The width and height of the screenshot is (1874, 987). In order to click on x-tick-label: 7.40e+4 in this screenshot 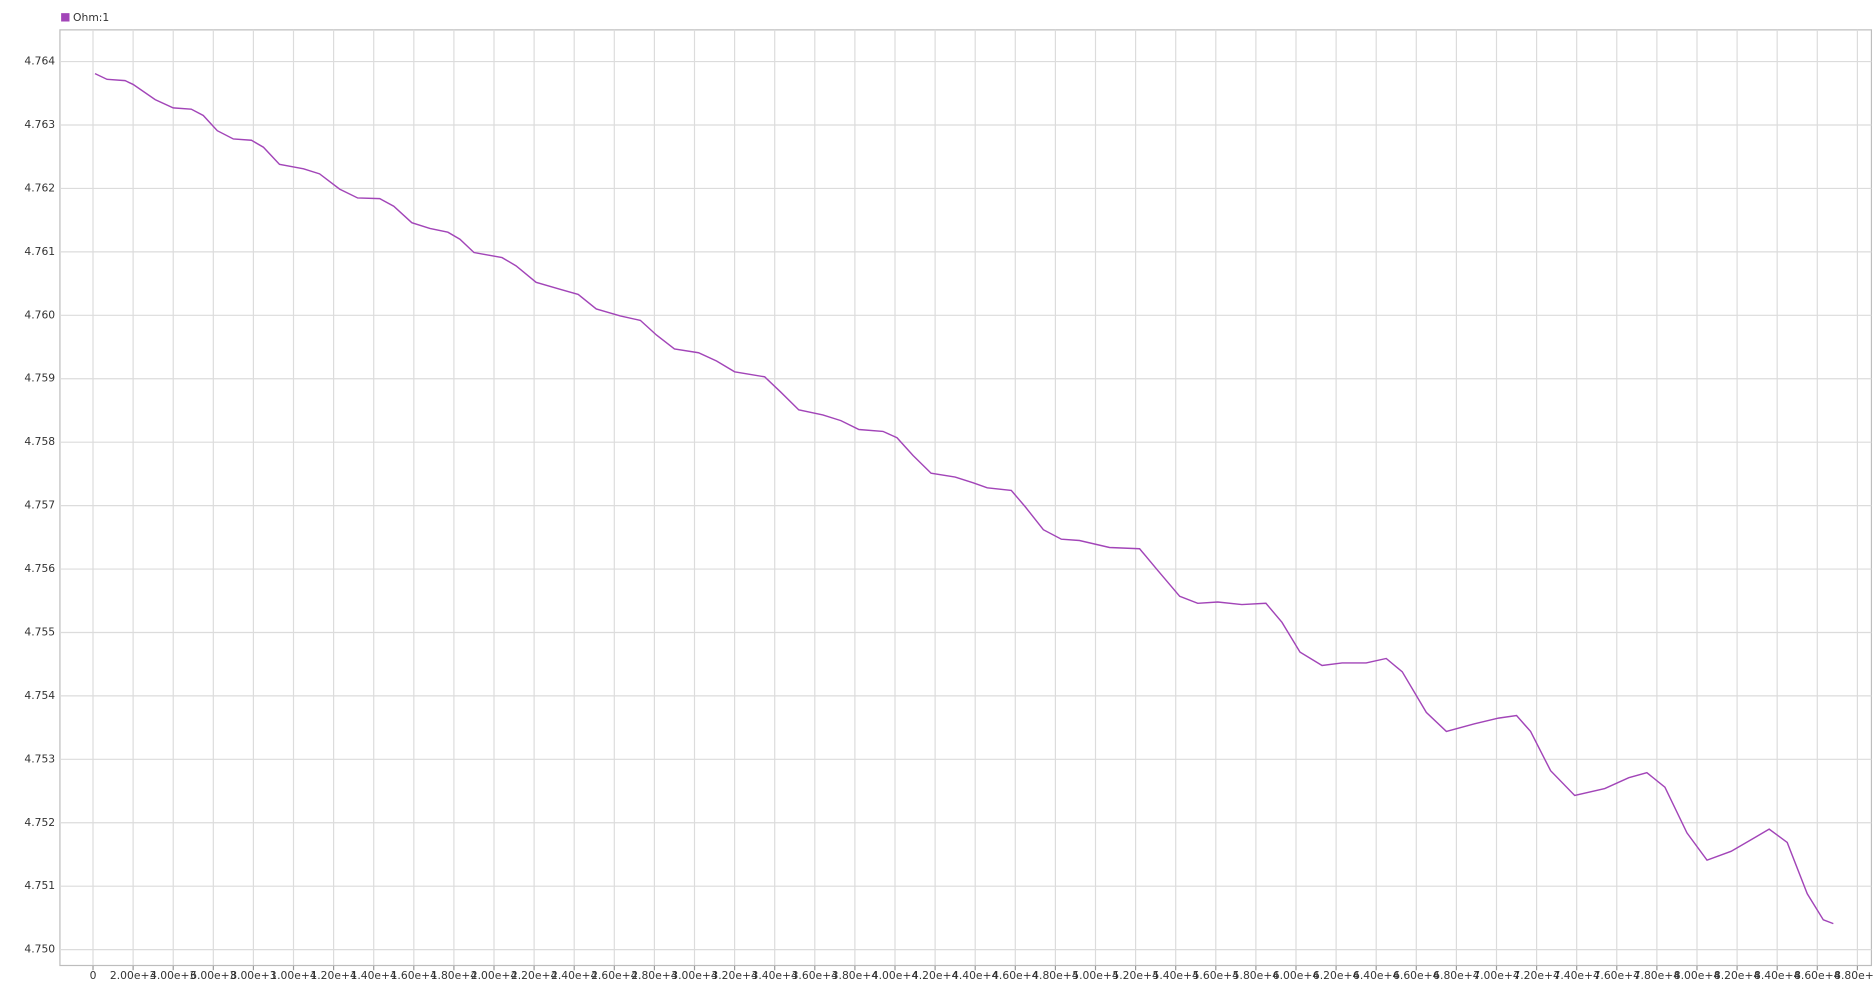, I will do `click(1576, 975)`.